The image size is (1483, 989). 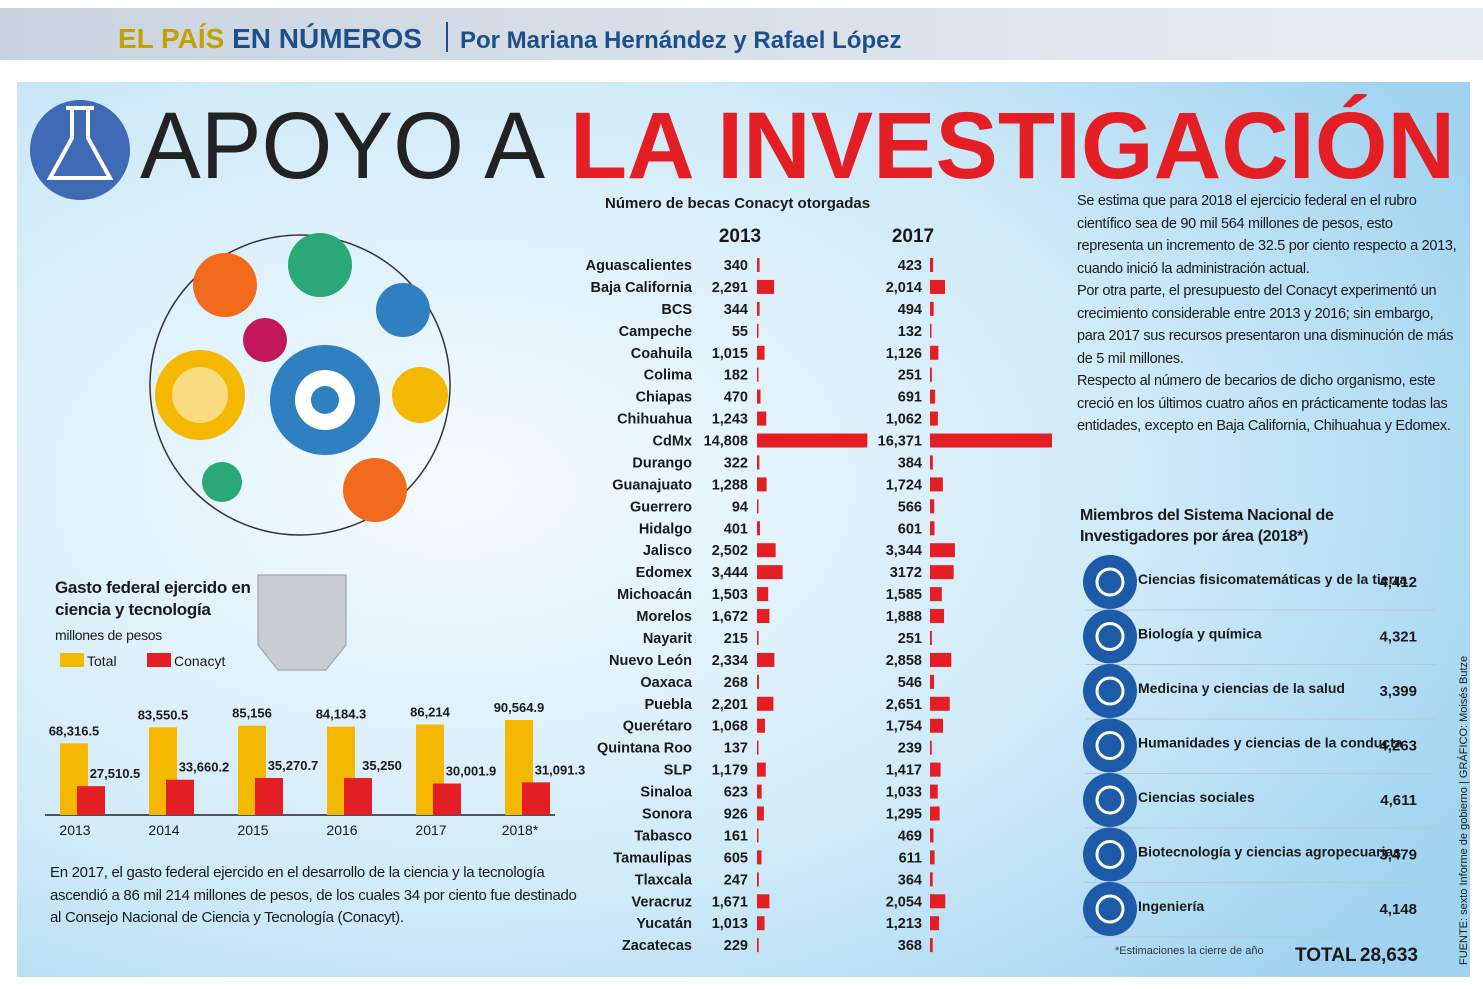 What do you see at coordinates (74, 730) in the screenshot?
I see `value-label: 68,316.5` at bounding box center [74, 730].